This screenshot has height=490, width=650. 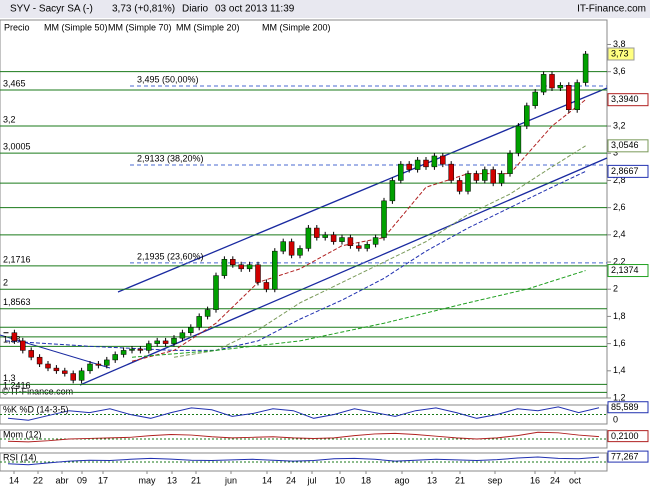 What do you see at coordinates (619, 125) in the screenshot?
I see `y-tick-label: 3,2` at bounding box center [619, 125].